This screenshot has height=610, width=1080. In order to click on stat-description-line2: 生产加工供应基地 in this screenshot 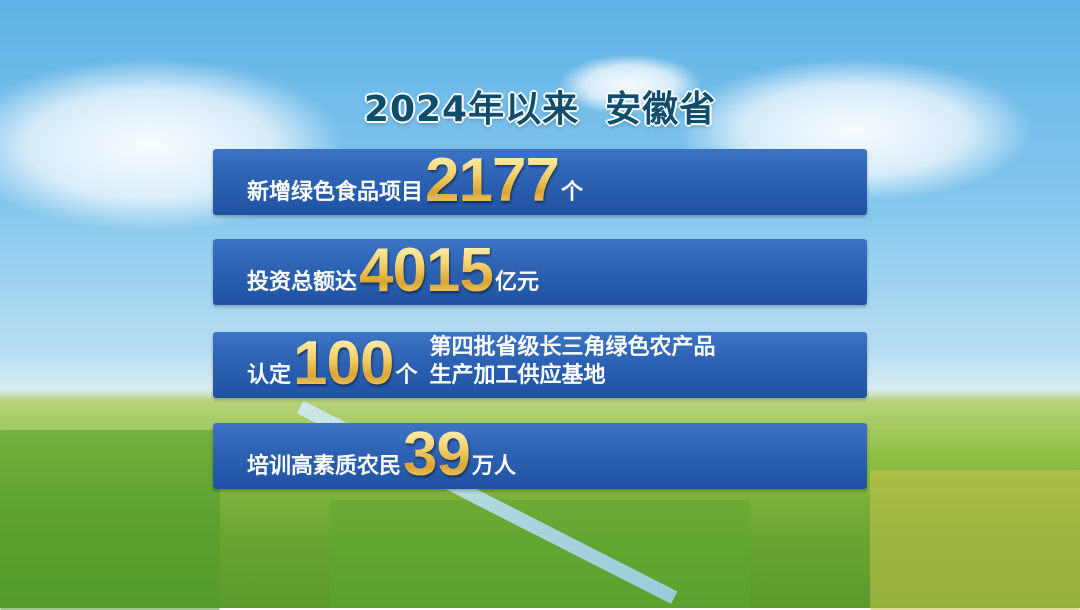, I will do `click(517, 375)`.